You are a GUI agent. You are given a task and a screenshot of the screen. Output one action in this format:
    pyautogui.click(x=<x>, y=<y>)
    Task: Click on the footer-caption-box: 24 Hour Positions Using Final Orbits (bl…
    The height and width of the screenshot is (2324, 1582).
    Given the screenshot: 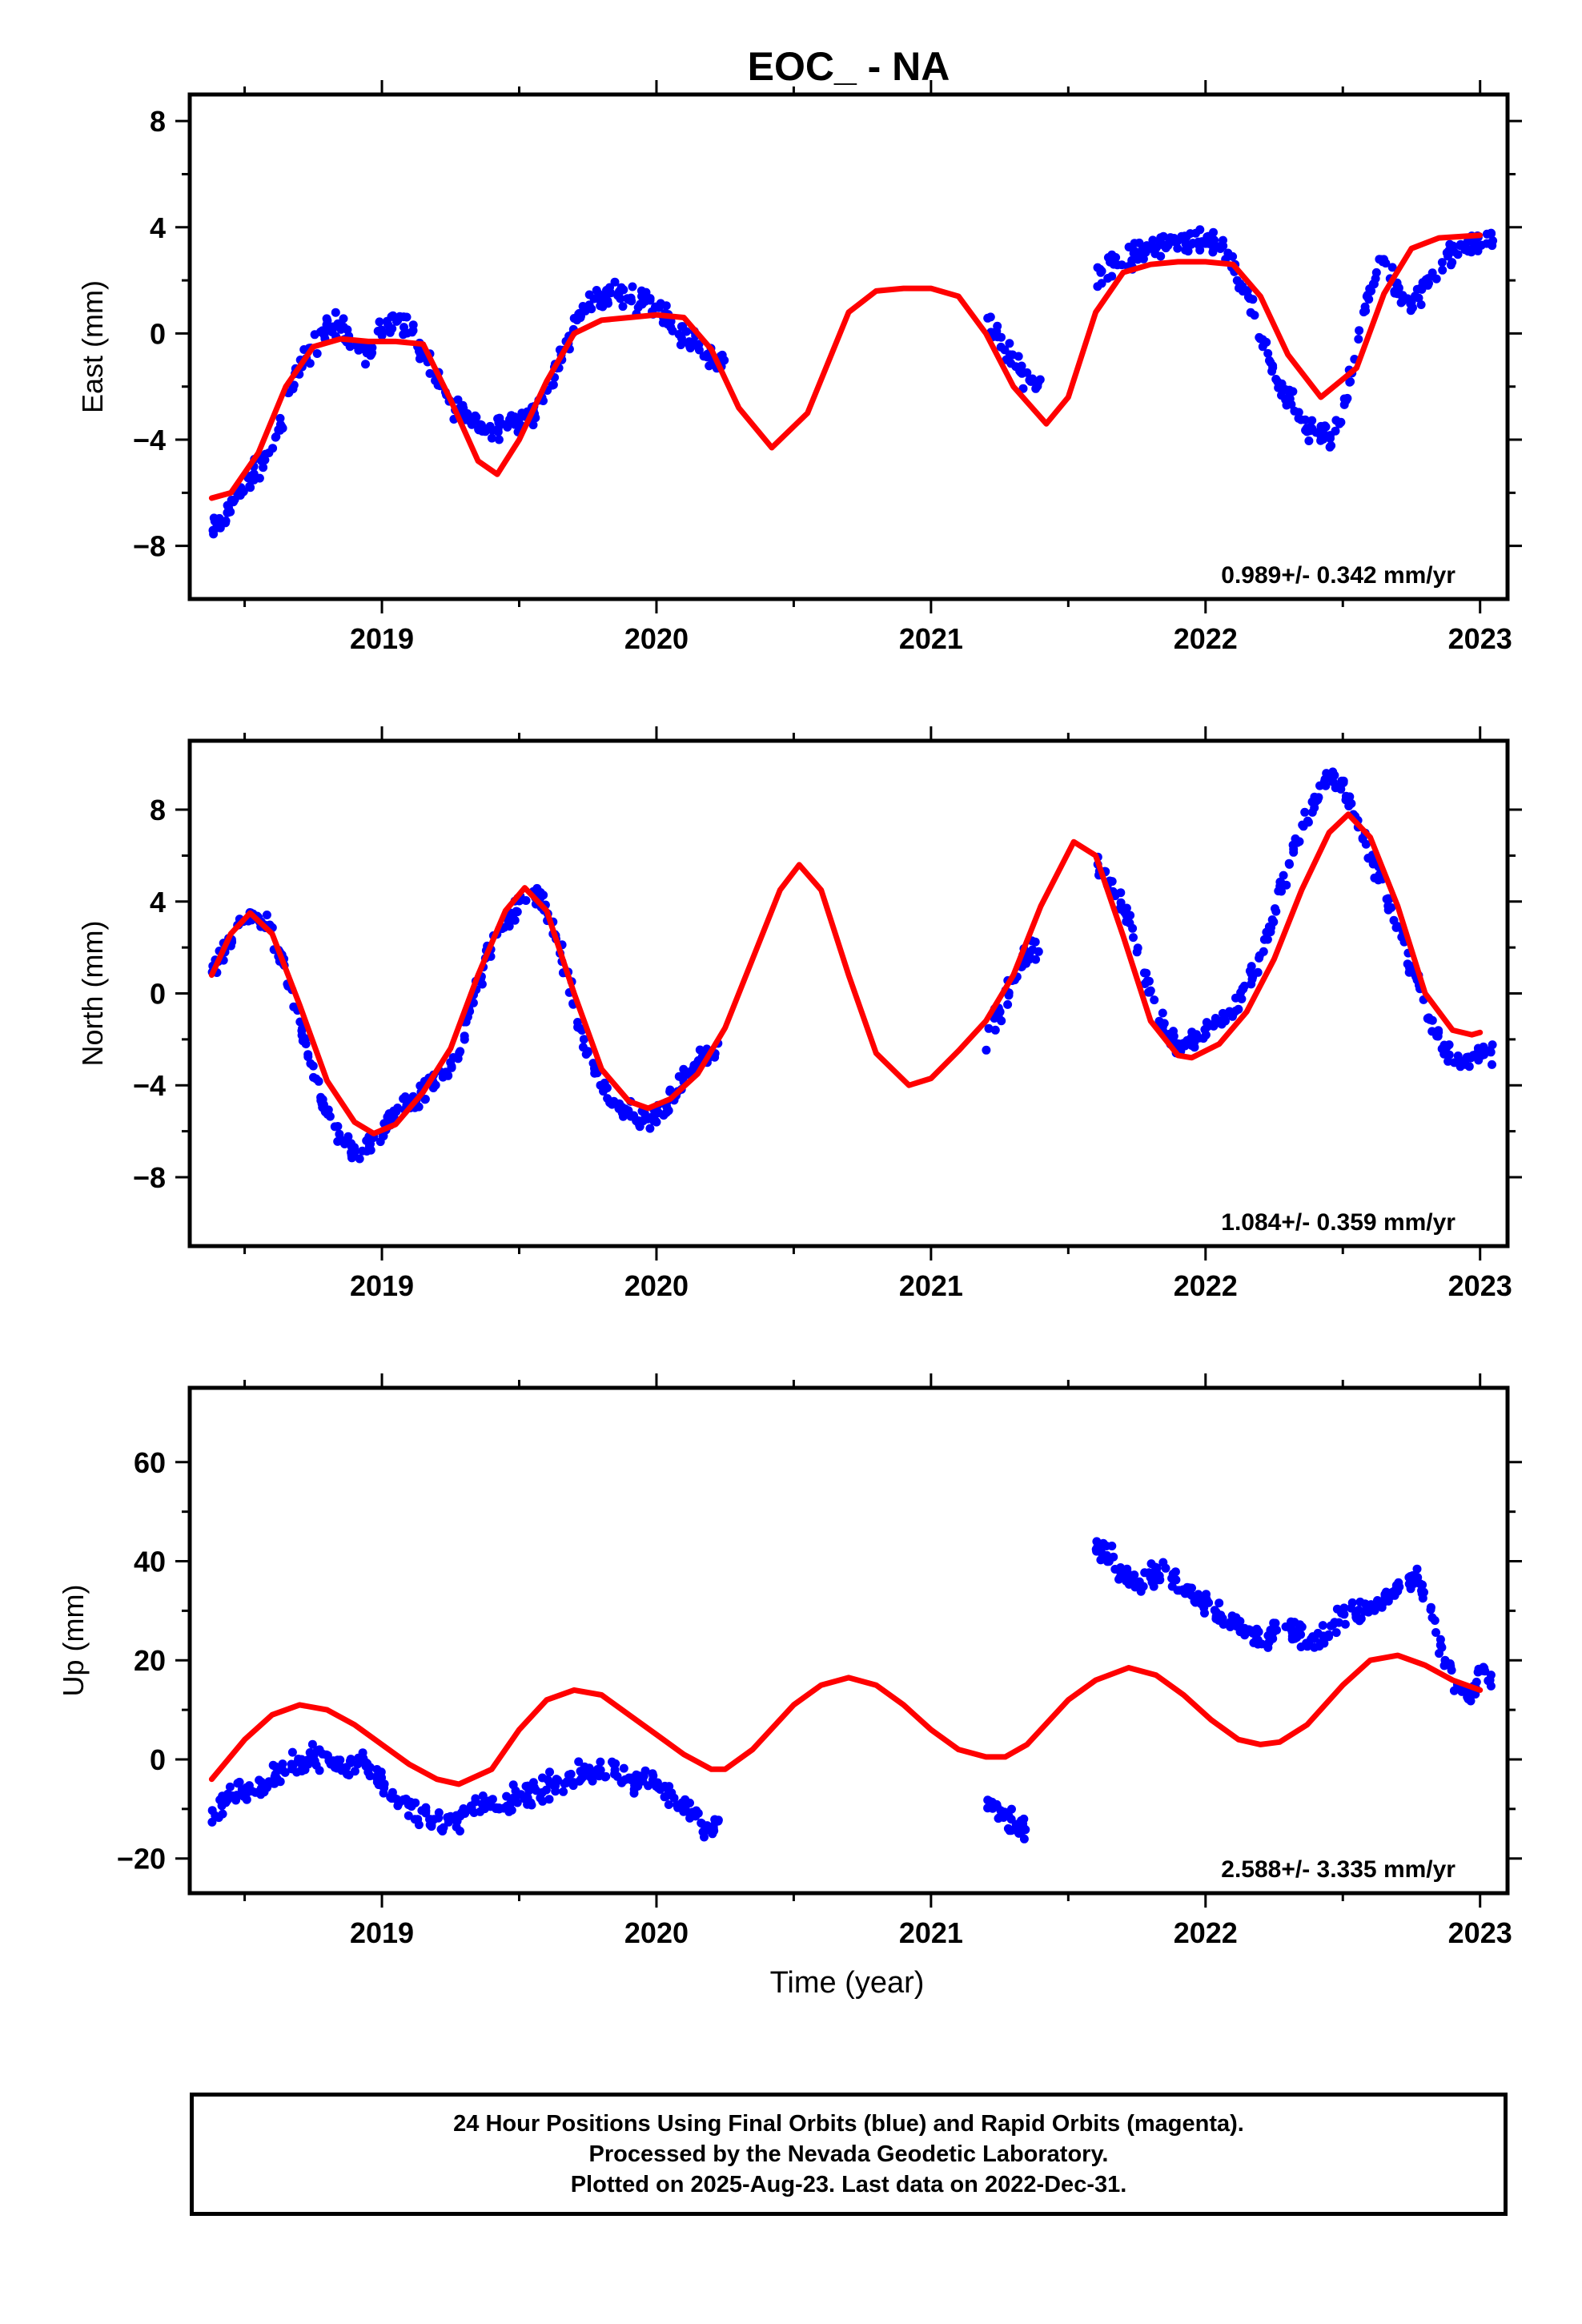 What is the action you would take?
    pyautogui.click(x=849, y=2154)
    